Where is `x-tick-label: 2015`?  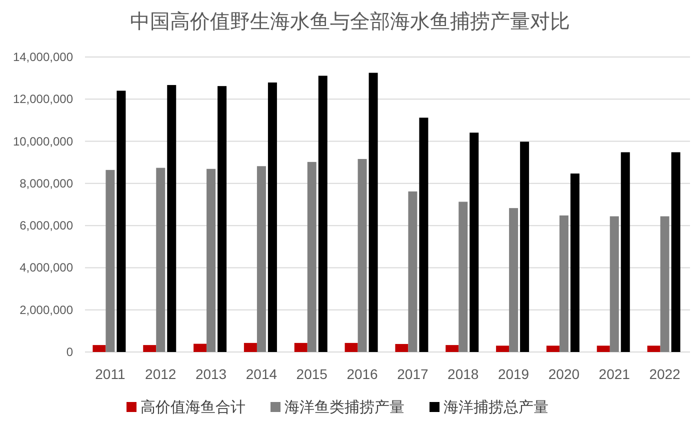 x-tick-label: 2015 is located at coordinates (312, 374).